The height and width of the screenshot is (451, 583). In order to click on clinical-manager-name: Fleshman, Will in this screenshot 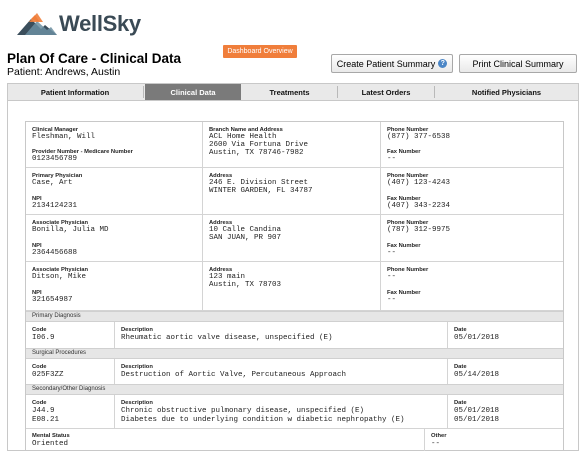, I will do `click(64, 137)`.